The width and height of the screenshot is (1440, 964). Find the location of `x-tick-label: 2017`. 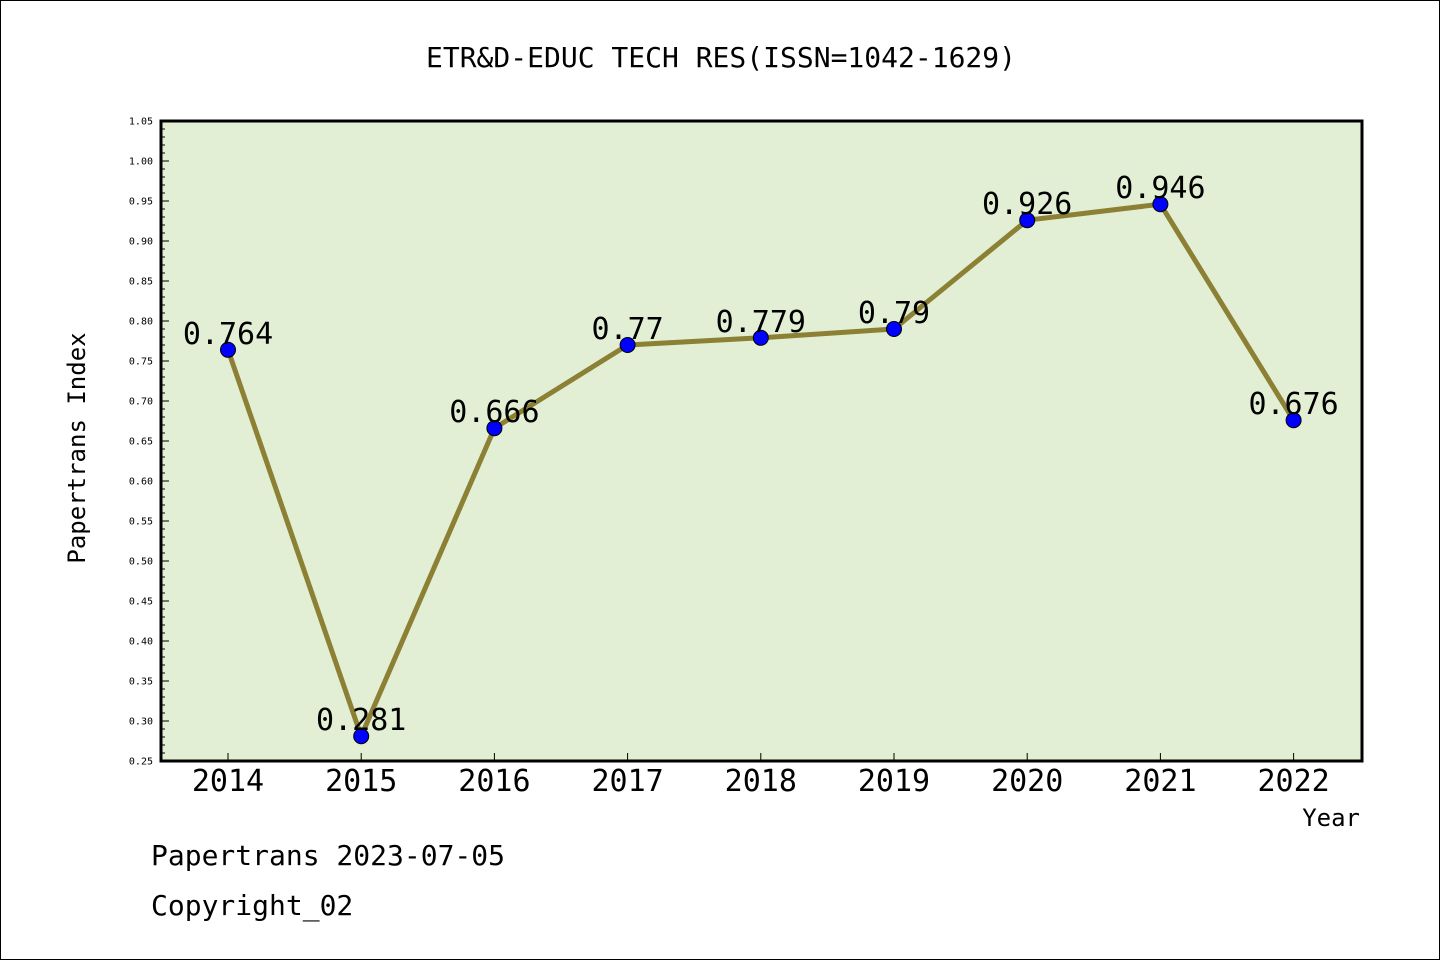

x-tick-label: 2017 is located at coordinates (627, 781).